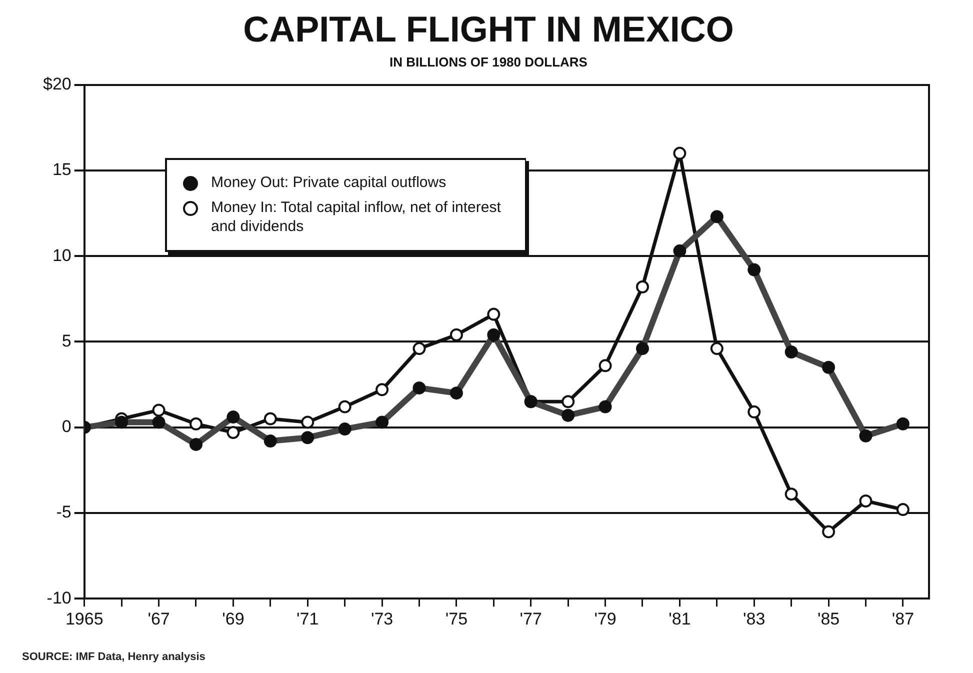 The image size is (973, 673). Describe the element at coordinates (233, 618) in the screenshot. I see `x-tick-label: '69` at that location.